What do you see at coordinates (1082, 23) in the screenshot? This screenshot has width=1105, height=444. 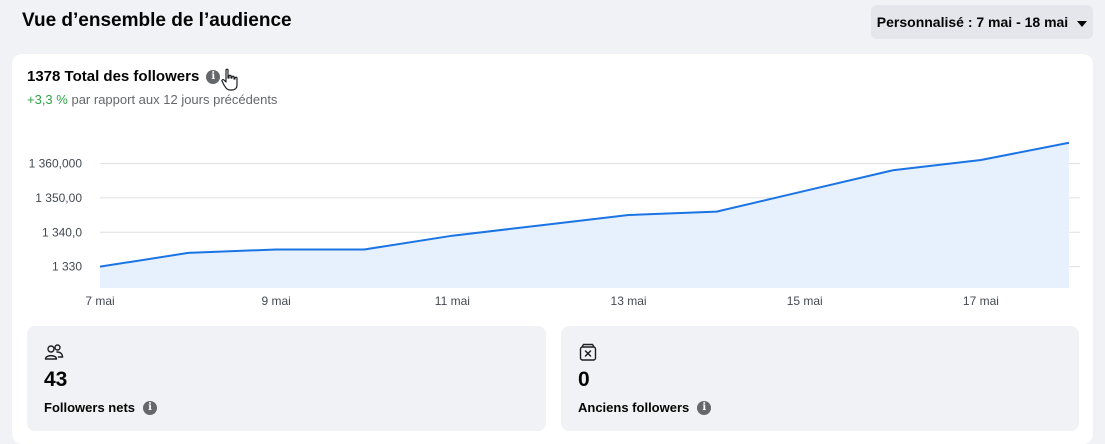 I see `caret-down-icon` at bounding box center [1082, 23].